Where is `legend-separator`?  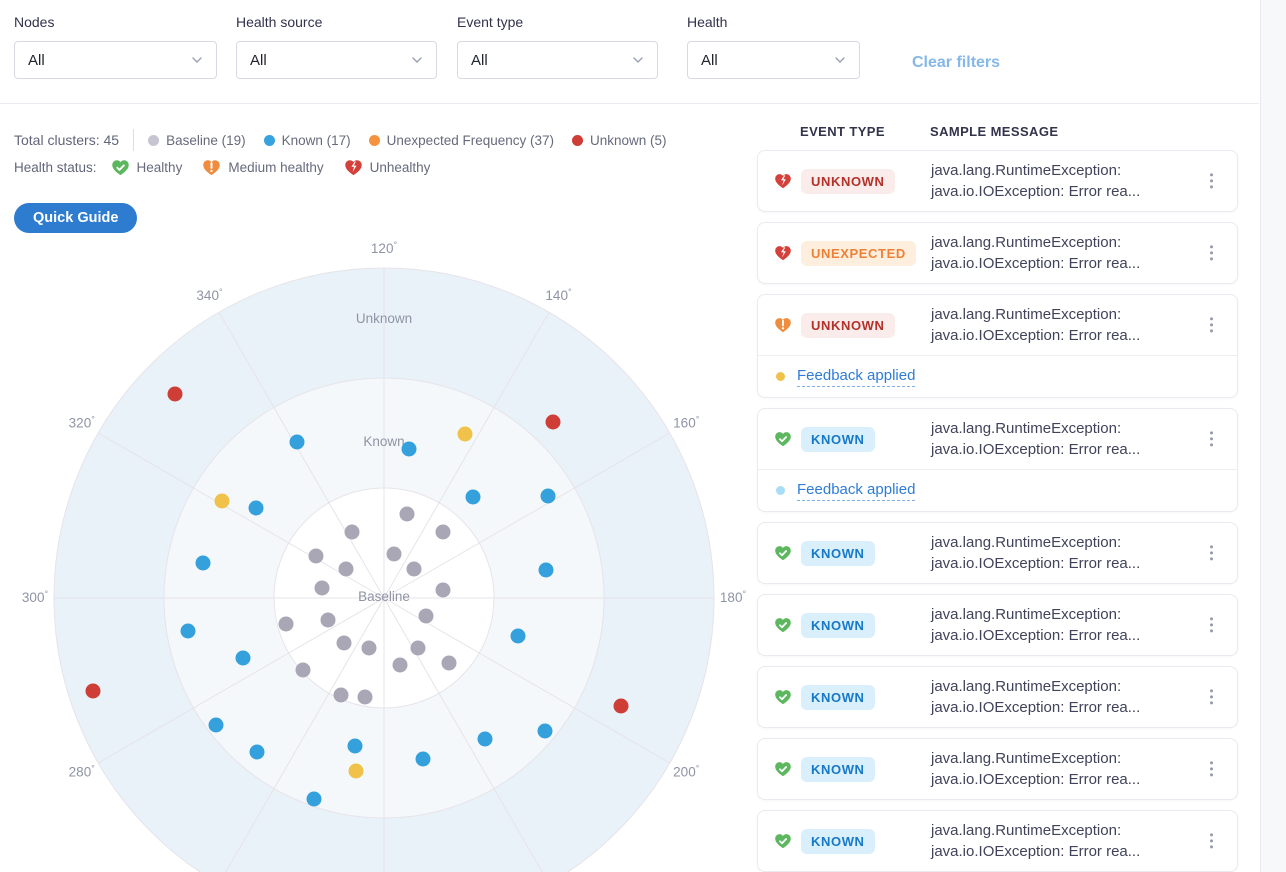 legend-separator is located at coordinates (134, 140).